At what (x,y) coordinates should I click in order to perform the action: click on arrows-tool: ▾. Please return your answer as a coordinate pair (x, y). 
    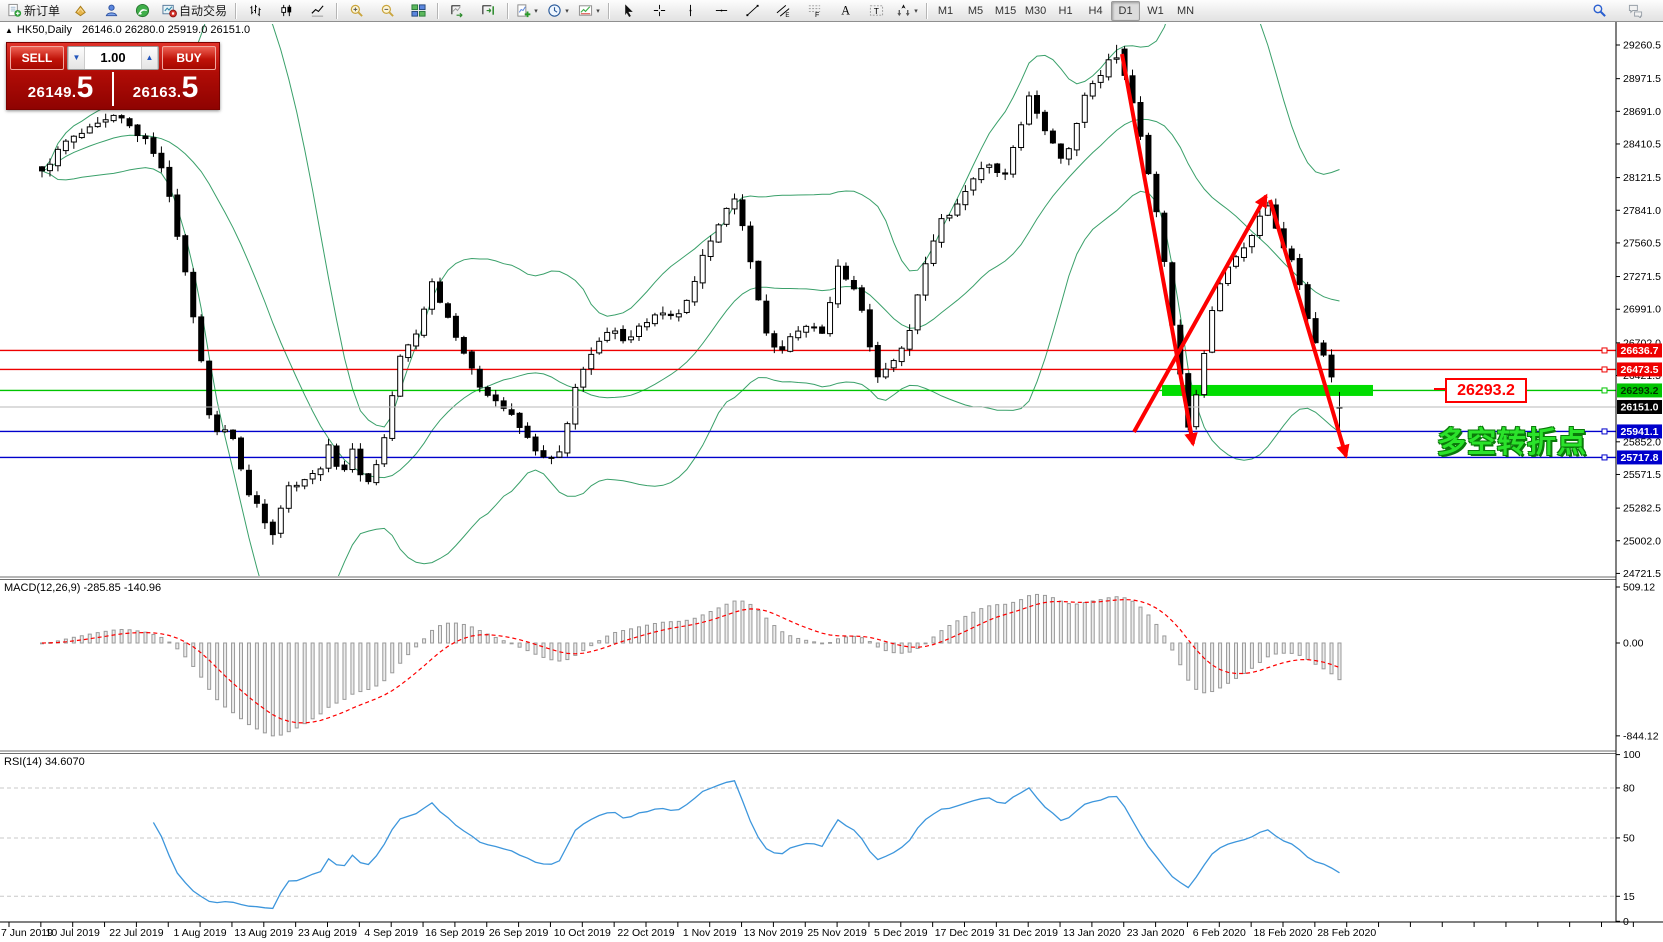
    Looking at the image, I should click on (907, 11).